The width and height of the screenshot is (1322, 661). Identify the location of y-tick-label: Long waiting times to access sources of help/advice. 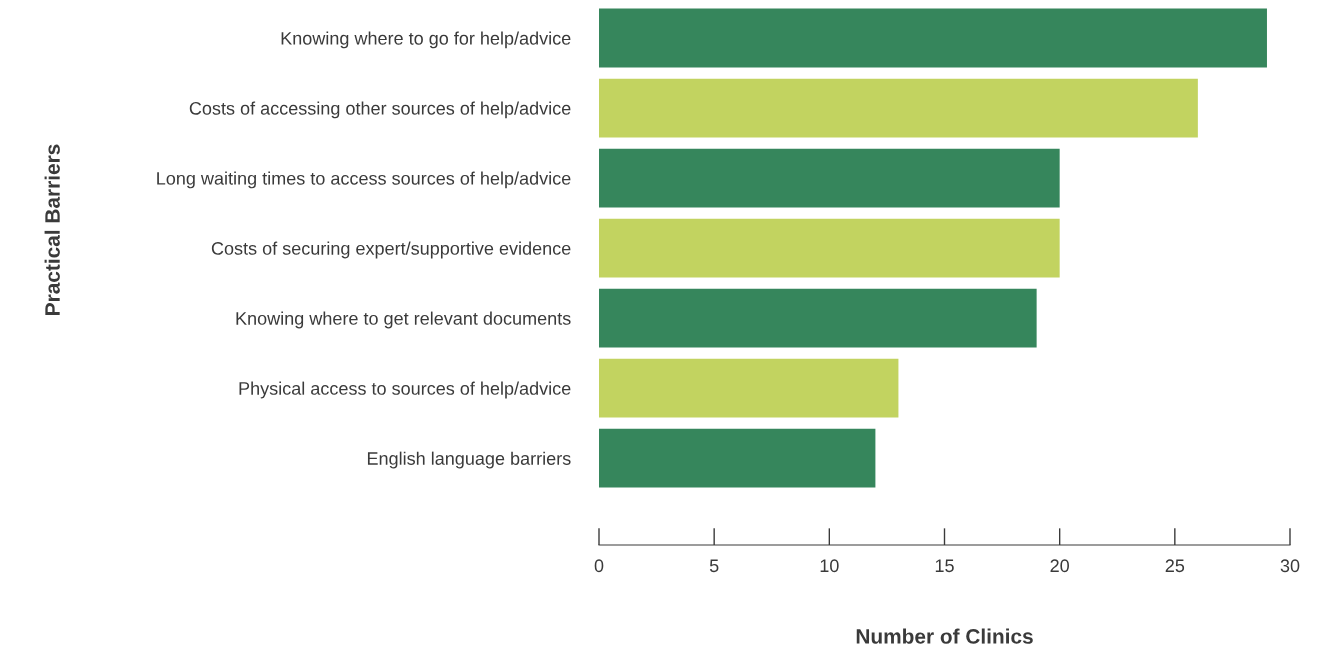
(364, 180).